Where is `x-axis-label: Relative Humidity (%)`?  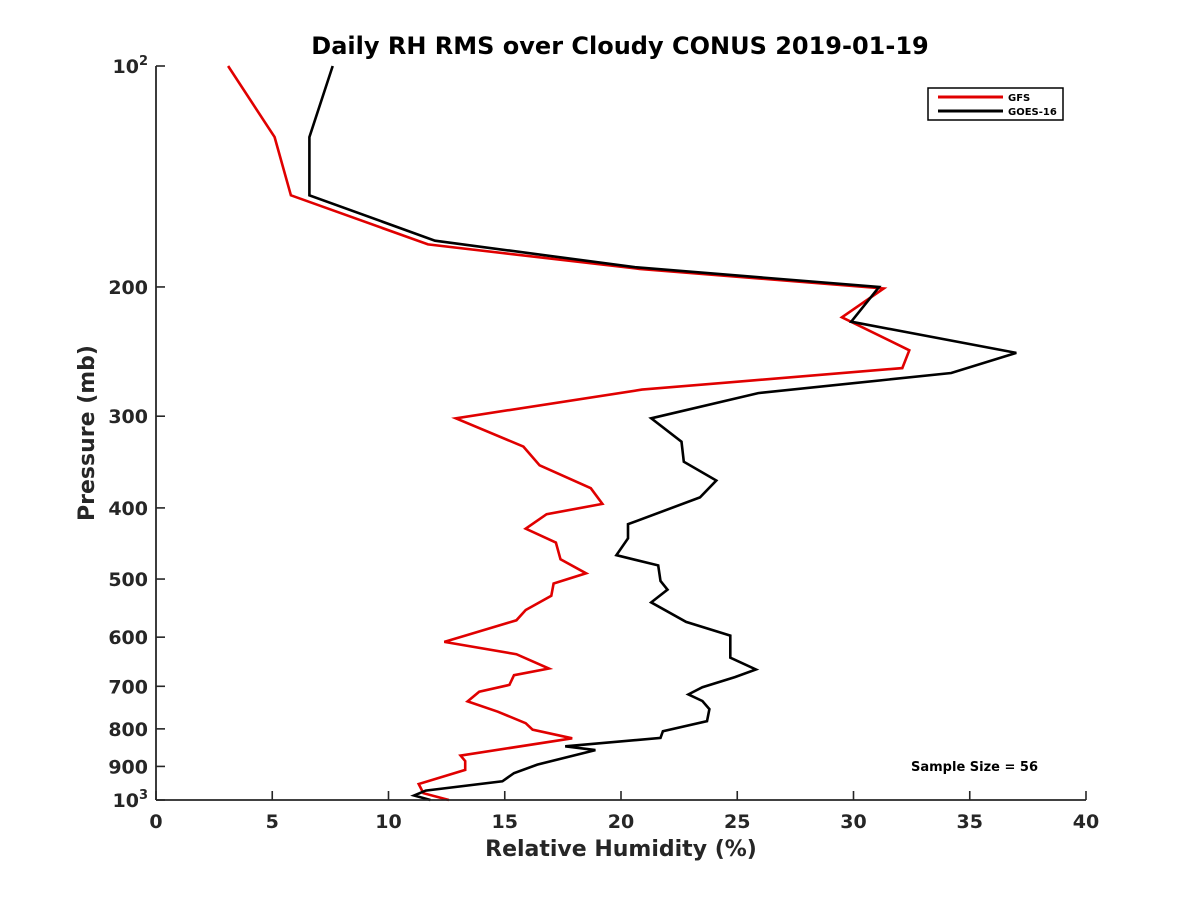 x-axis-label: Relative Humidity (%) is located at coordinates (621, 849).